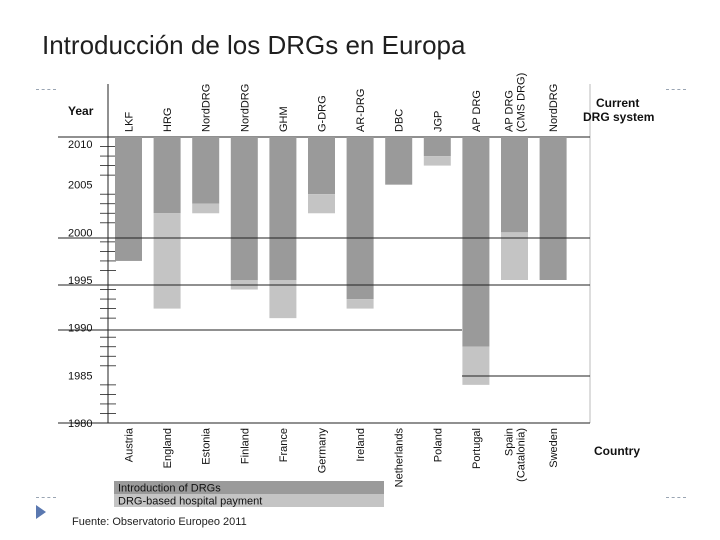  I want to click on drg-system-label-6: G-DRG, so click(323, 113).